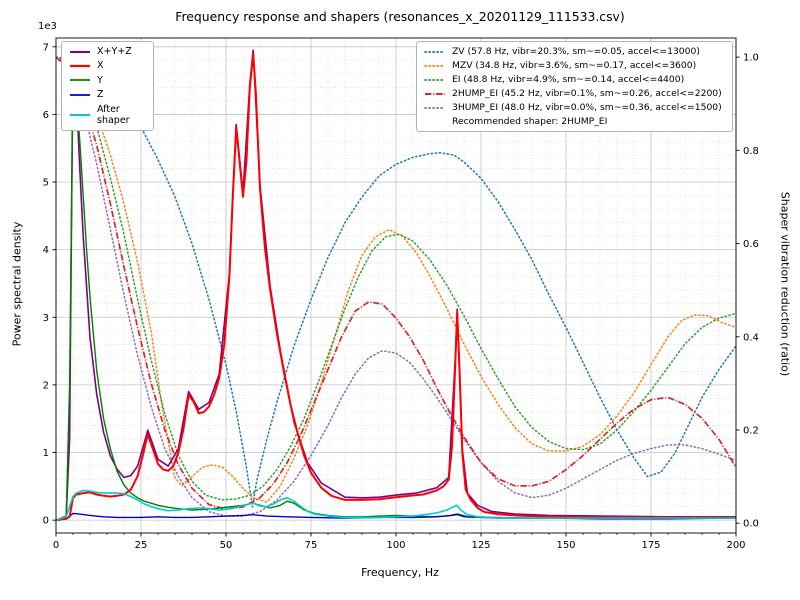  Describe the element at coordinates (565, 545) in the screenshot. I see `x-tick-label: 150` at that location.